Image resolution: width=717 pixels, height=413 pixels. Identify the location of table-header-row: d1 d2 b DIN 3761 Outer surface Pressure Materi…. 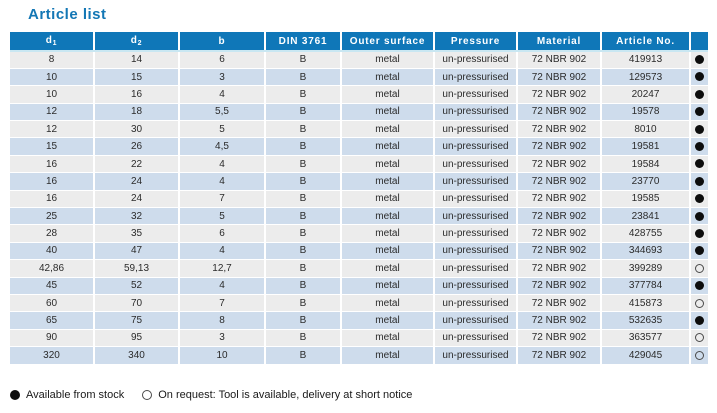
(359, 42).